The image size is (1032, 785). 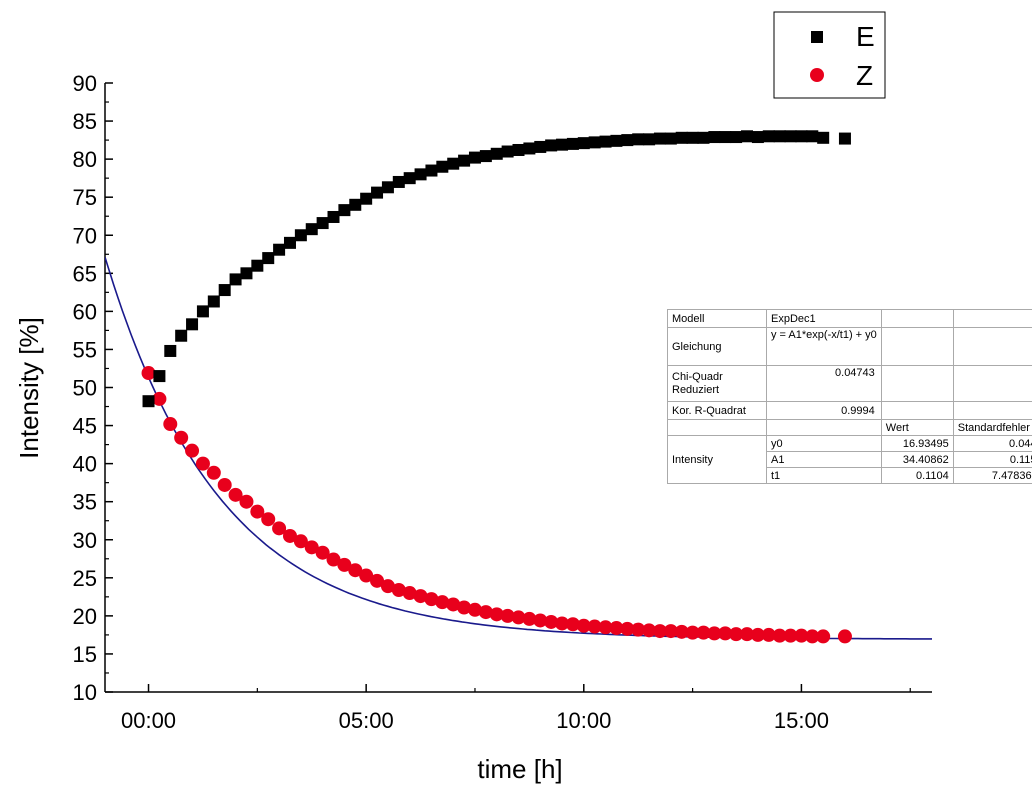 What do you see at coordinates (824, 443) in the screenshot?
I see `table-param-y0: y0` at bounding box center [824, 443].